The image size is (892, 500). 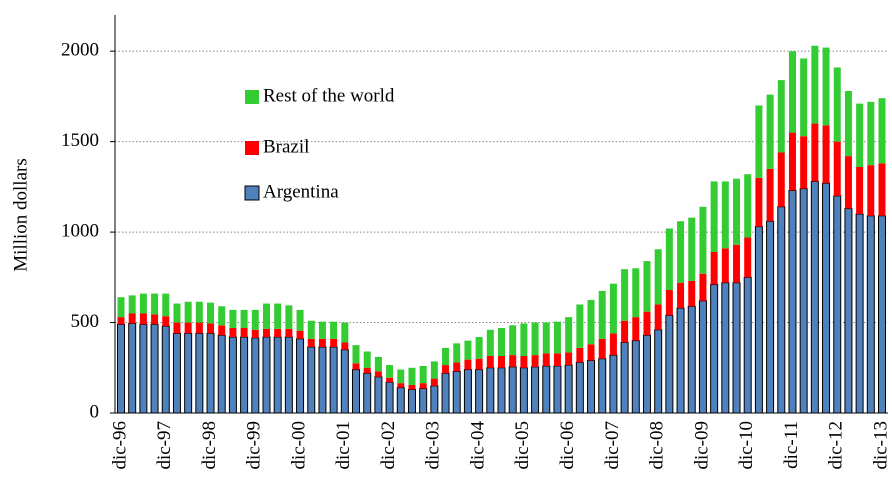 What do you see at coordinates (20, 214) in the screenshot?
I see `y-axis-label: Million dollars` at bounding box center [20, 214].